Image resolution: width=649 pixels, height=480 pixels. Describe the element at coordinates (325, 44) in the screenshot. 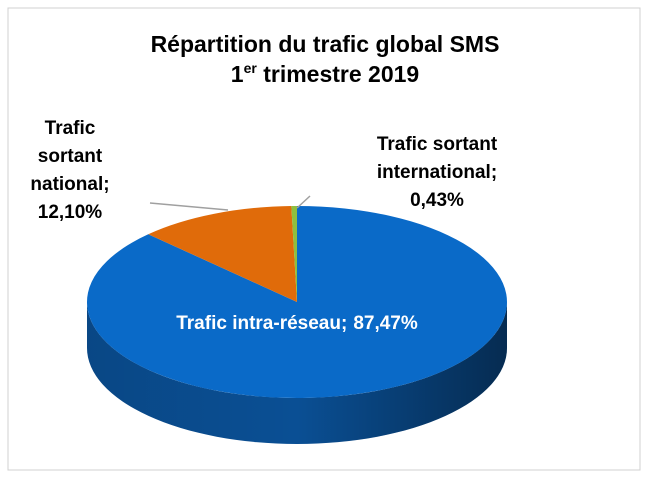

I see `chart-title: Répartition du trafic global SMS` at that location.